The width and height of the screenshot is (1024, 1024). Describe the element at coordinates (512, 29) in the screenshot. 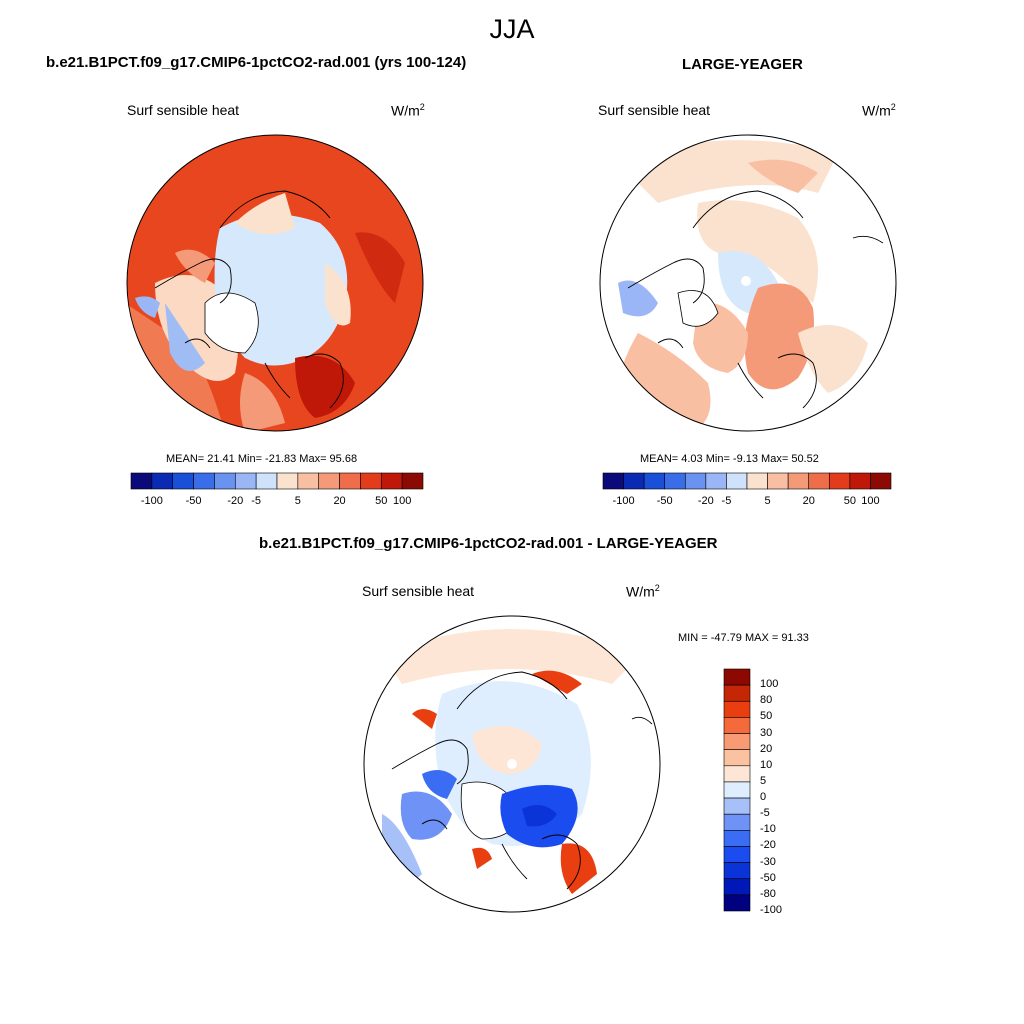

I see `figure-title: JJA` at that location.